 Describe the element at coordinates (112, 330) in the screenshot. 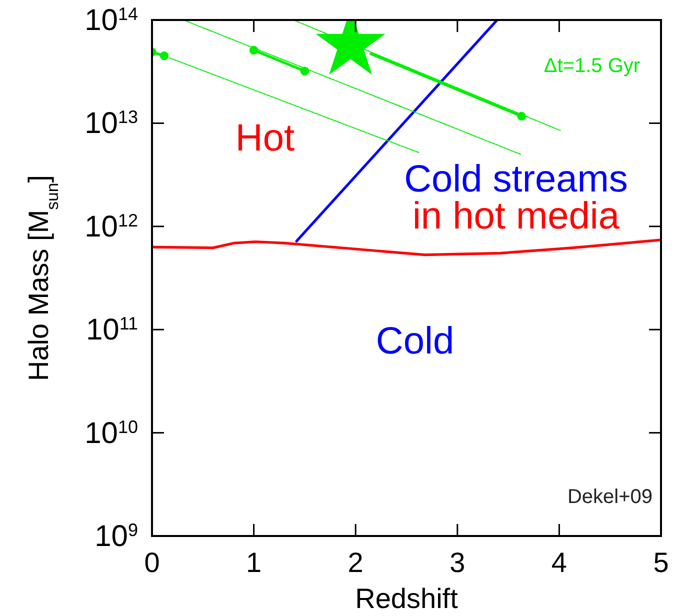

I see `y-tick-label: 10$^{11}$` at that location.